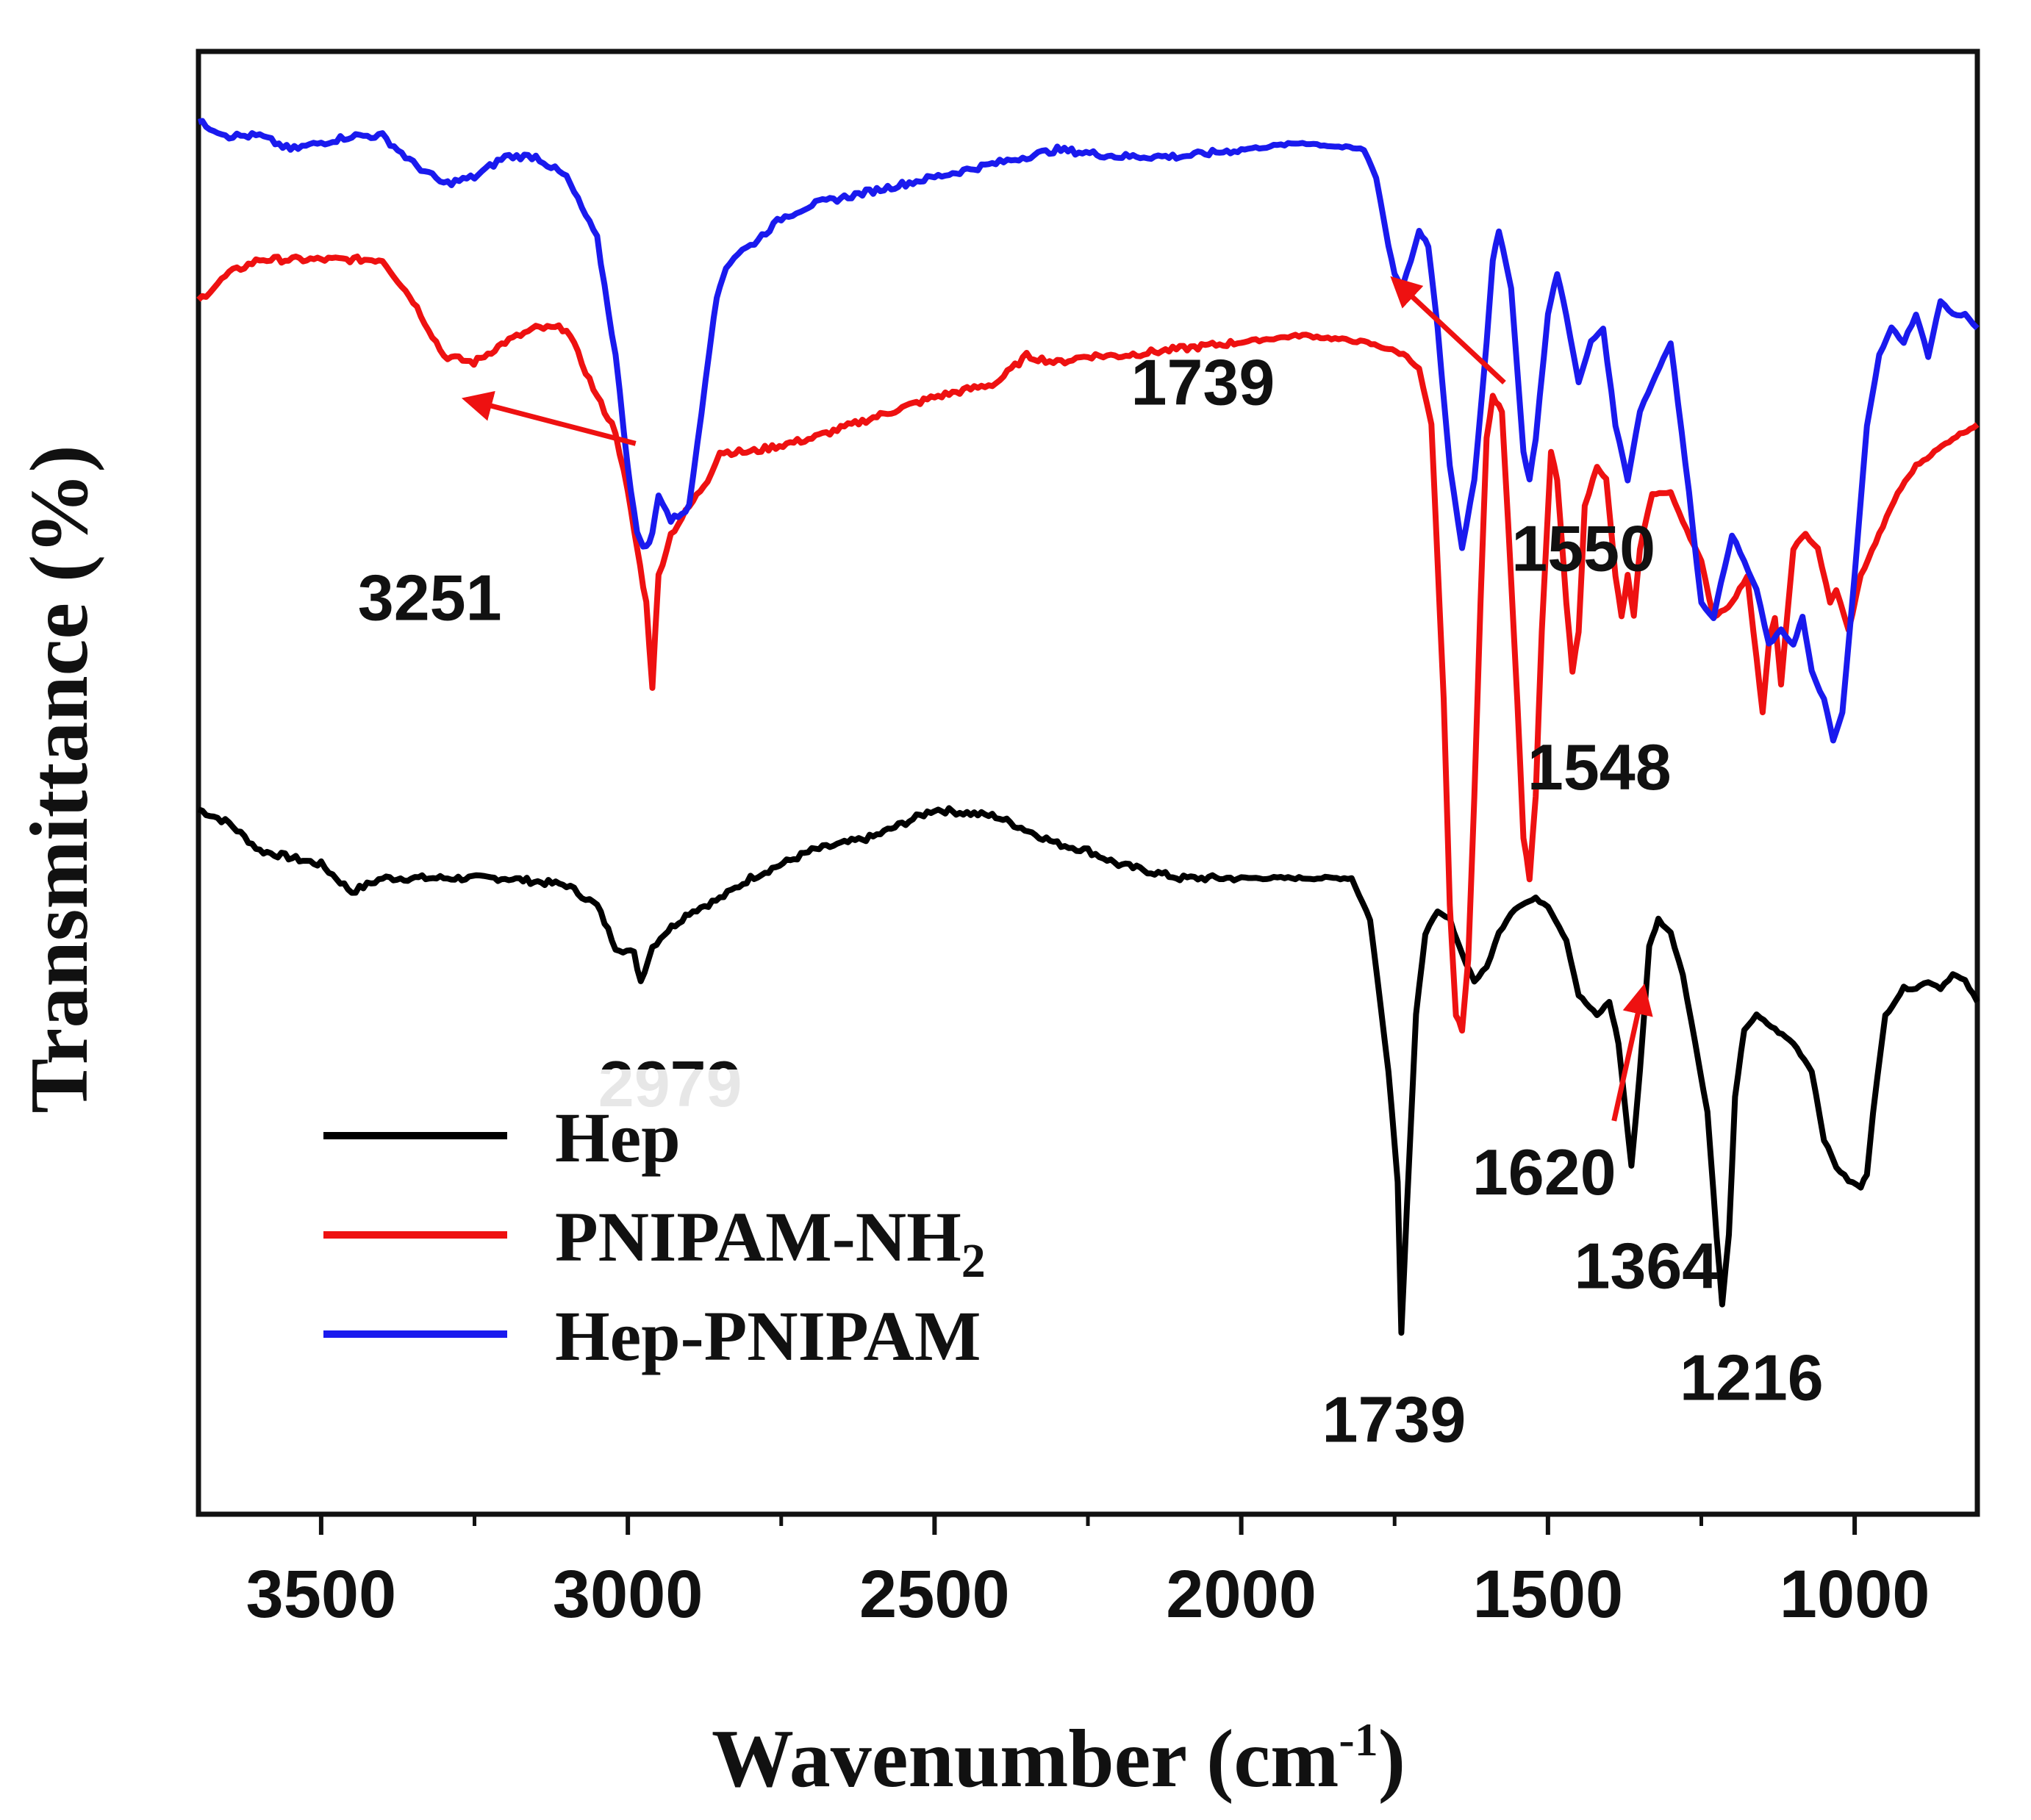  Describe the element at coordinates (1058, 1759) in the screenshot. I see `x-axis-title: Wavenumber (cm-1)` at that location.